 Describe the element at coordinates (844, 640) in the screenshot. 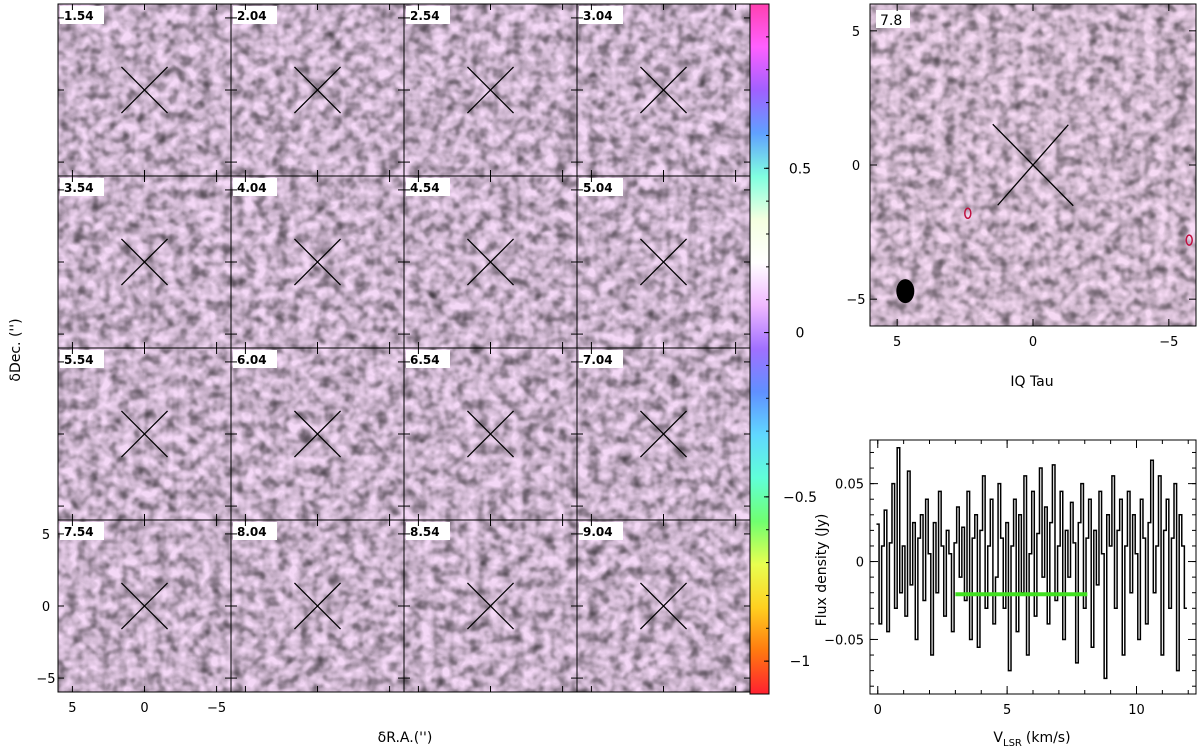

I see `spectrum-y-tick-label: −0.05` at that location.